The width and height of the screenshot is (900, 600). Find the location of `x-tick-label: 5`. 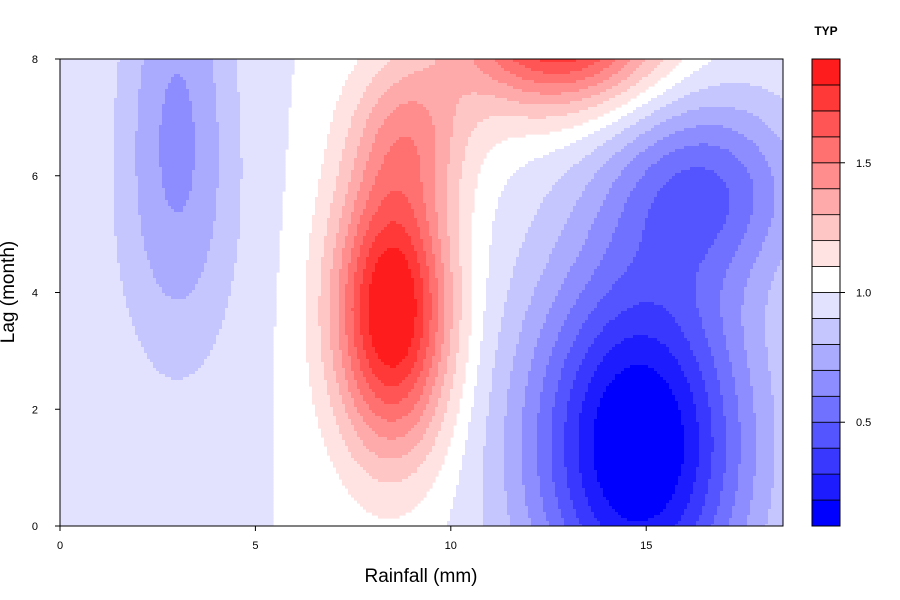

x-tick-label: 5 is located at coordinates (255, 546).